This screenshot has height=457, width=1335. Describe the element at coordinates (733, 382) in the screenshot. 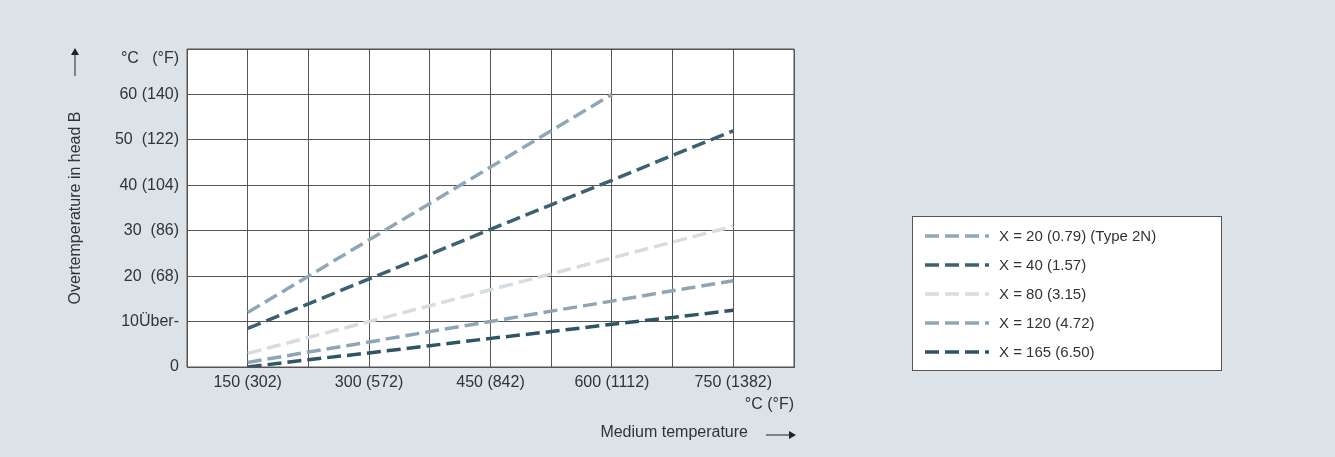

I see `x-tick-label: 750 (1382)` at that location.